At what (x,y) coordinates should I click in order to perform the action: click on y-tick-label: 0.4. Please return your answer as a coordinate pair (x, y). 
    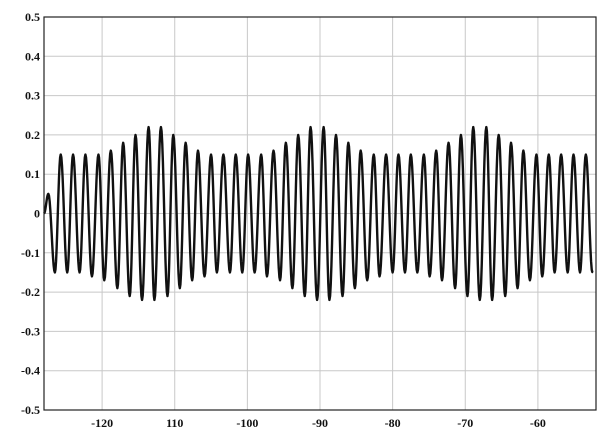
    Looking at the image, I should click on (32, 56).